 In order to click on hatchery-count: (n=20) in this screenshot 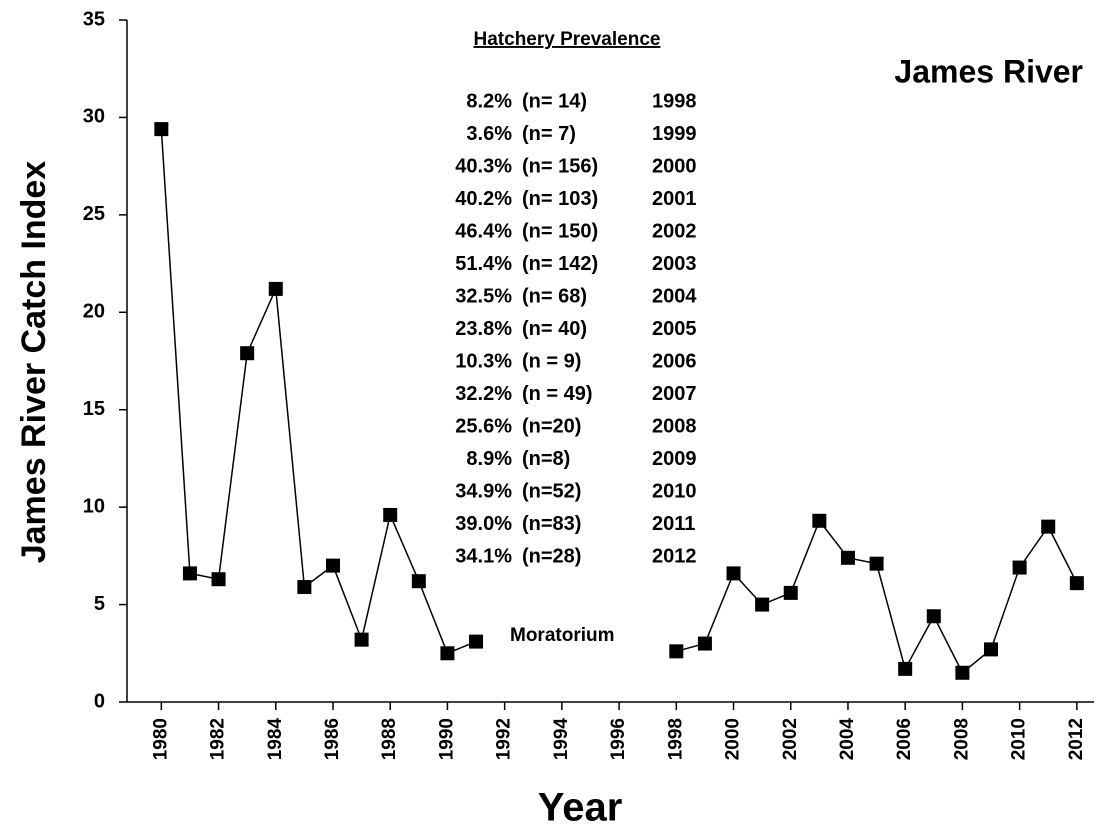, I will do `click(551, 426)`.